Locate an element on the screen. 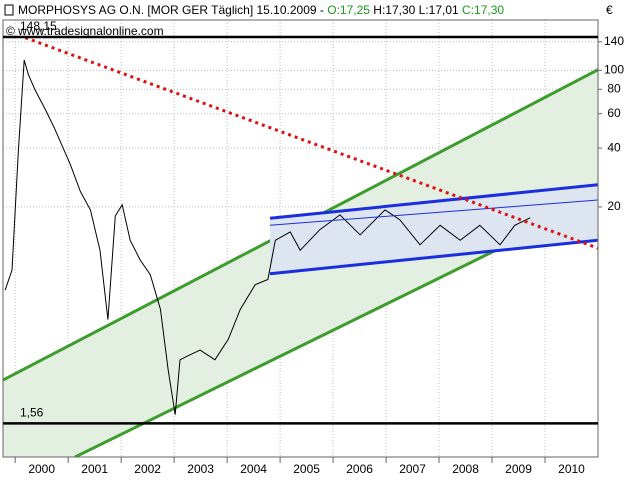 The image size is (640, 480). reference-label: 1,56 is located at coordinates (32, 413).